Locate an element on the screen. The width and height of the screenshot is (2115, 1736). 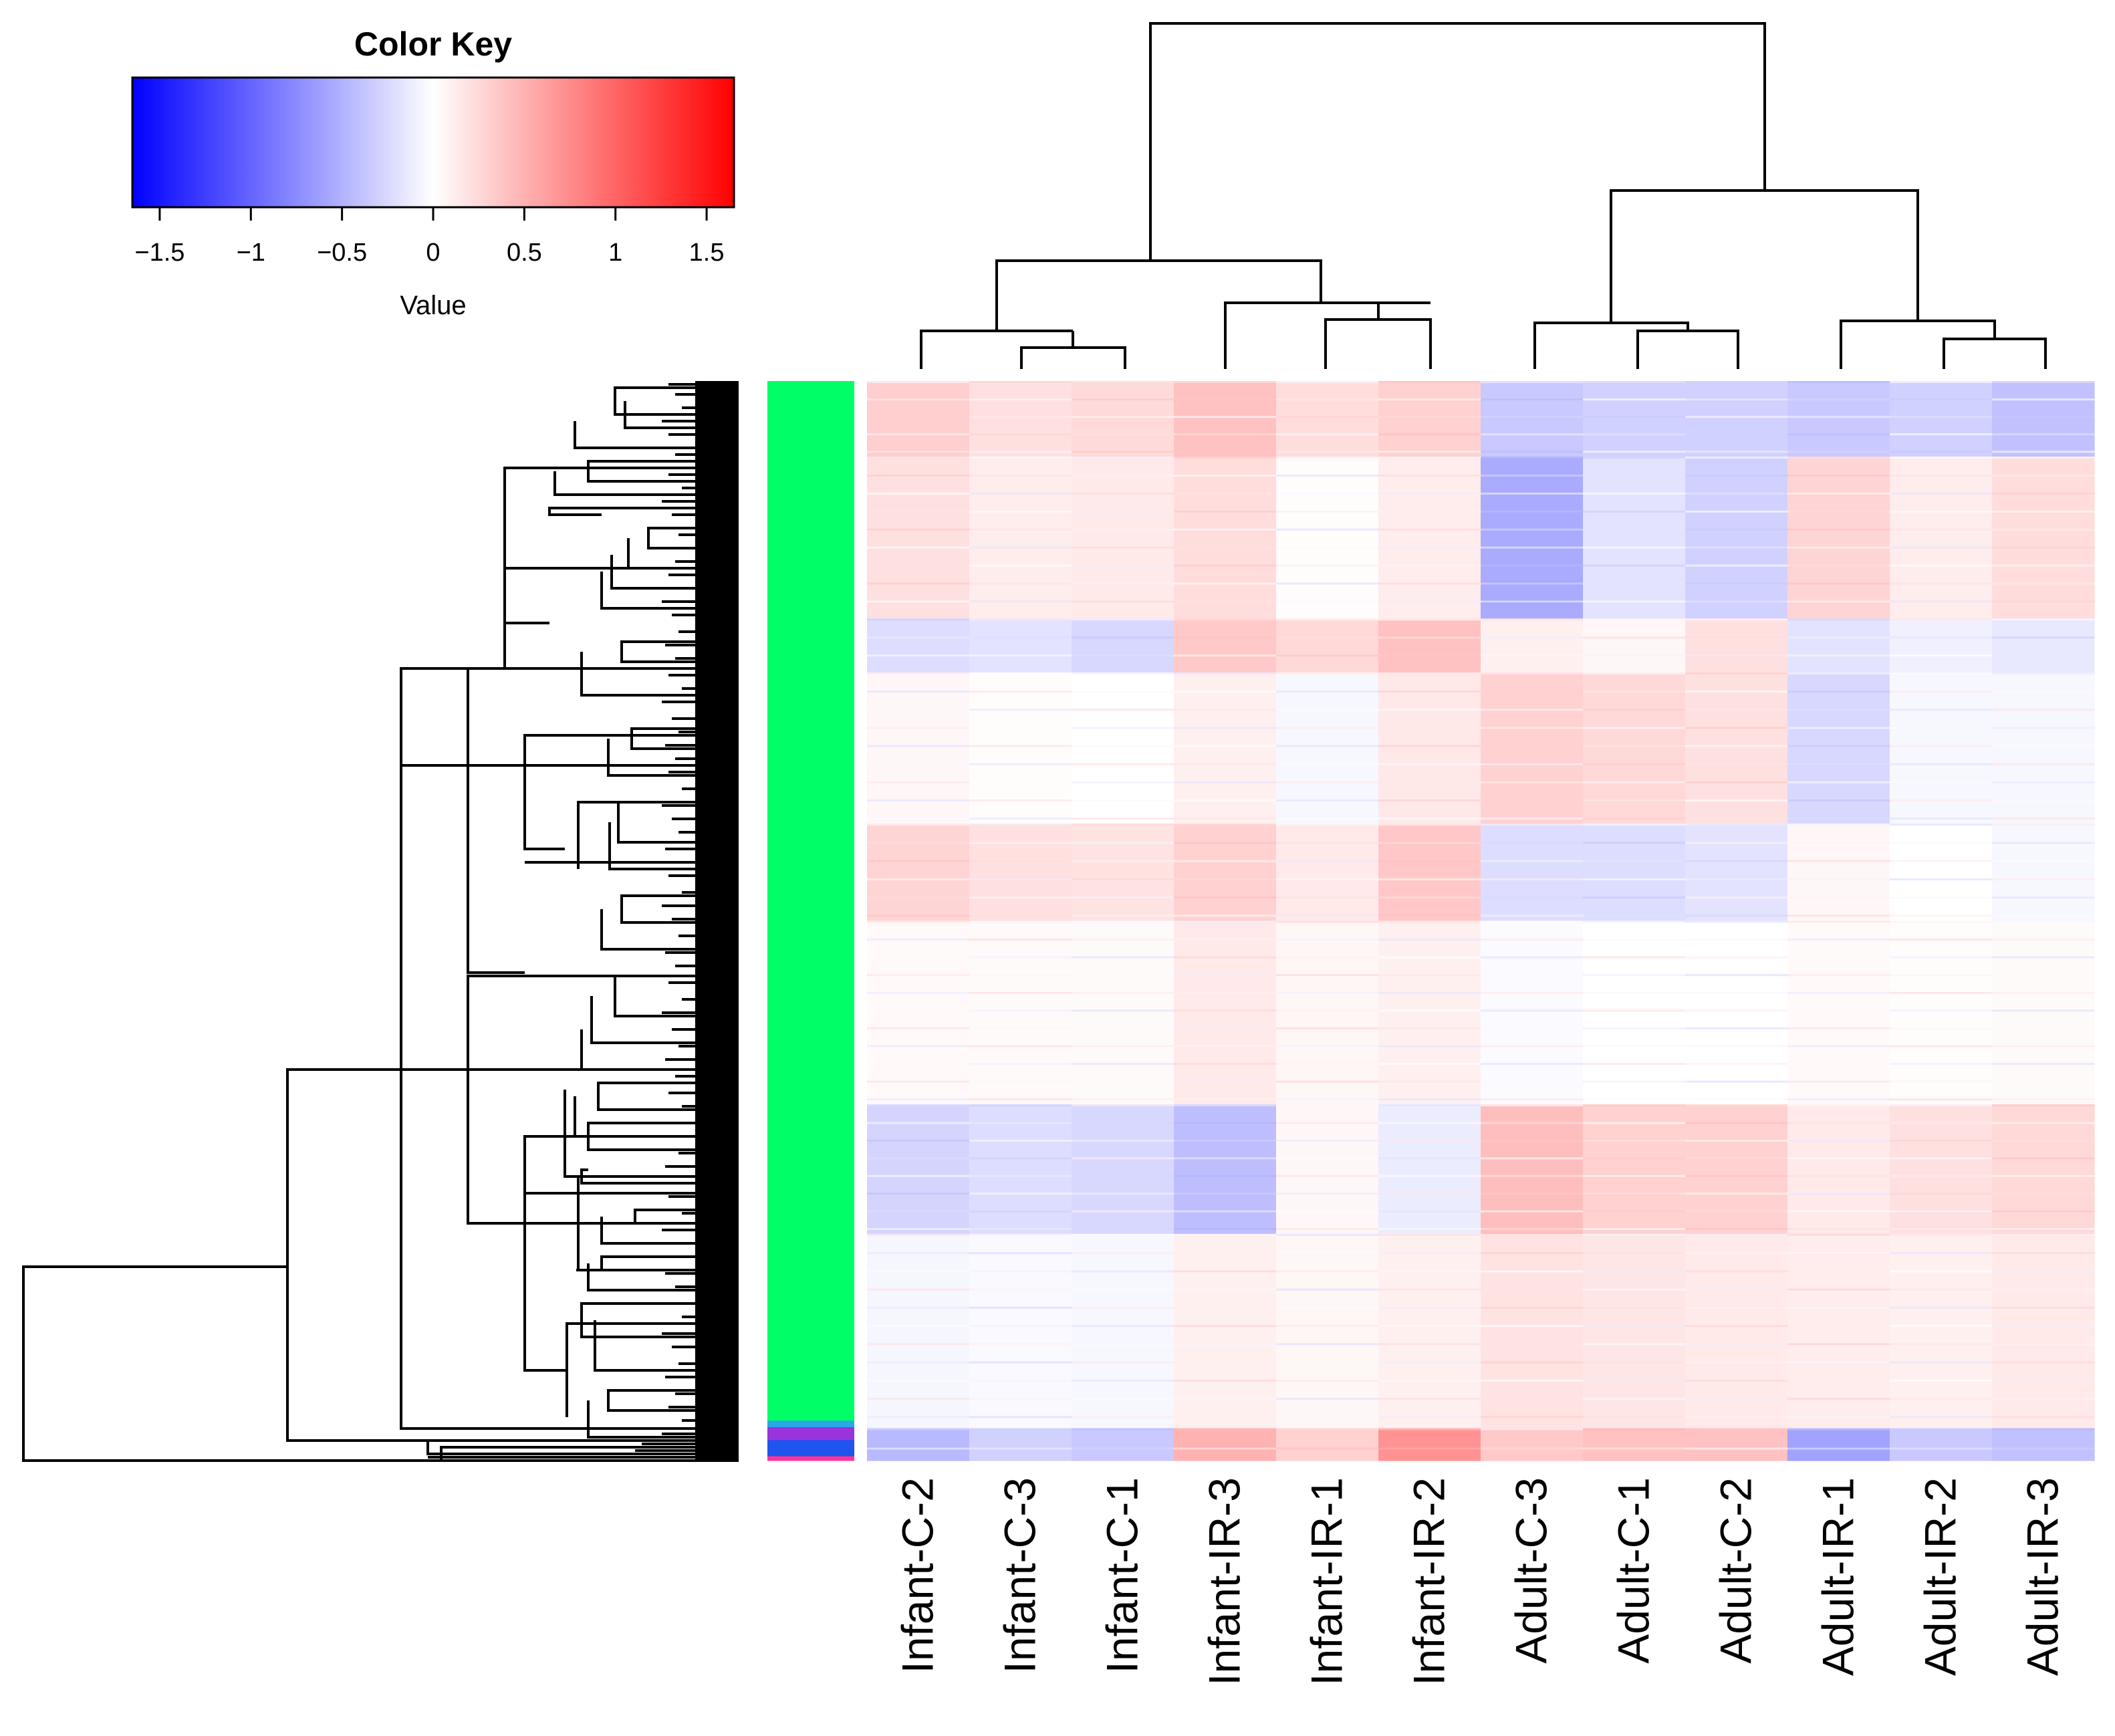
column-dendrogram is located at coordinates (1483, 195).